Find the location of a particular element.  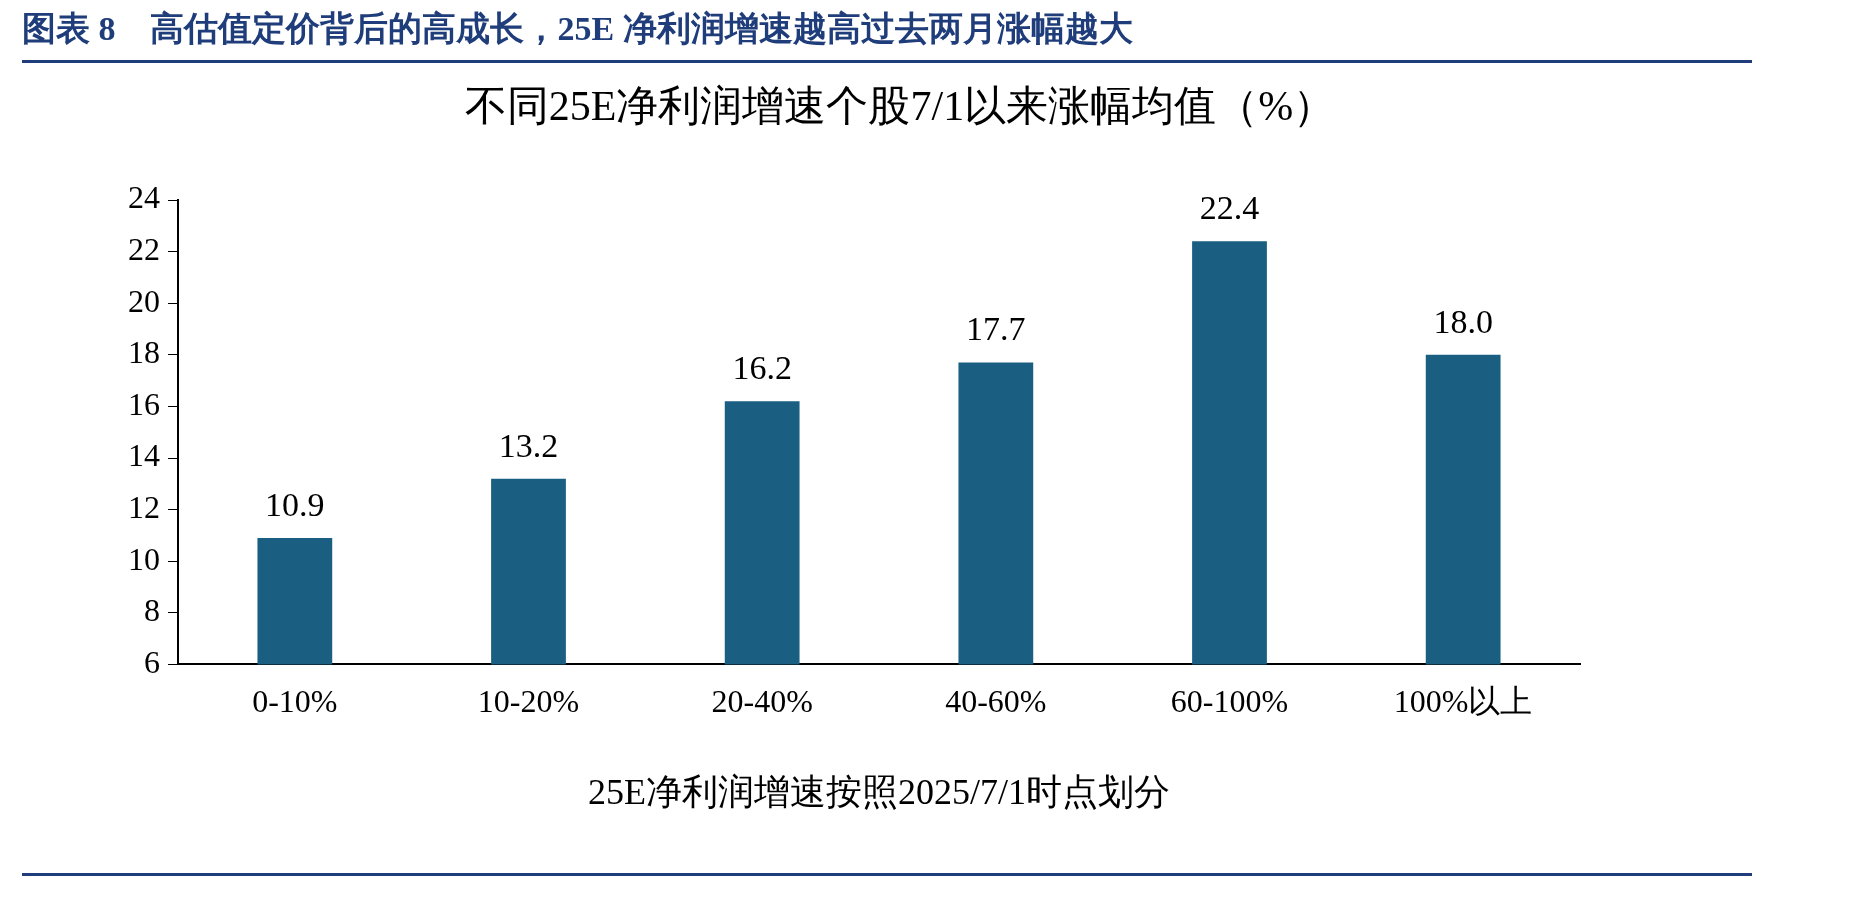

y-tick-label: 12 is located at coordinates (144, 507).